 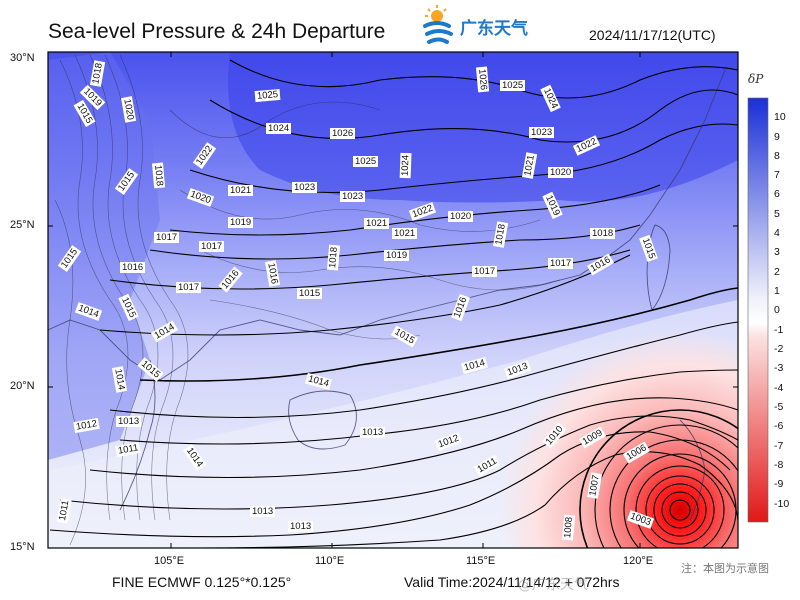 I want to click on schematic-note: 注：本图为示意图, so click(x=725, y=568).